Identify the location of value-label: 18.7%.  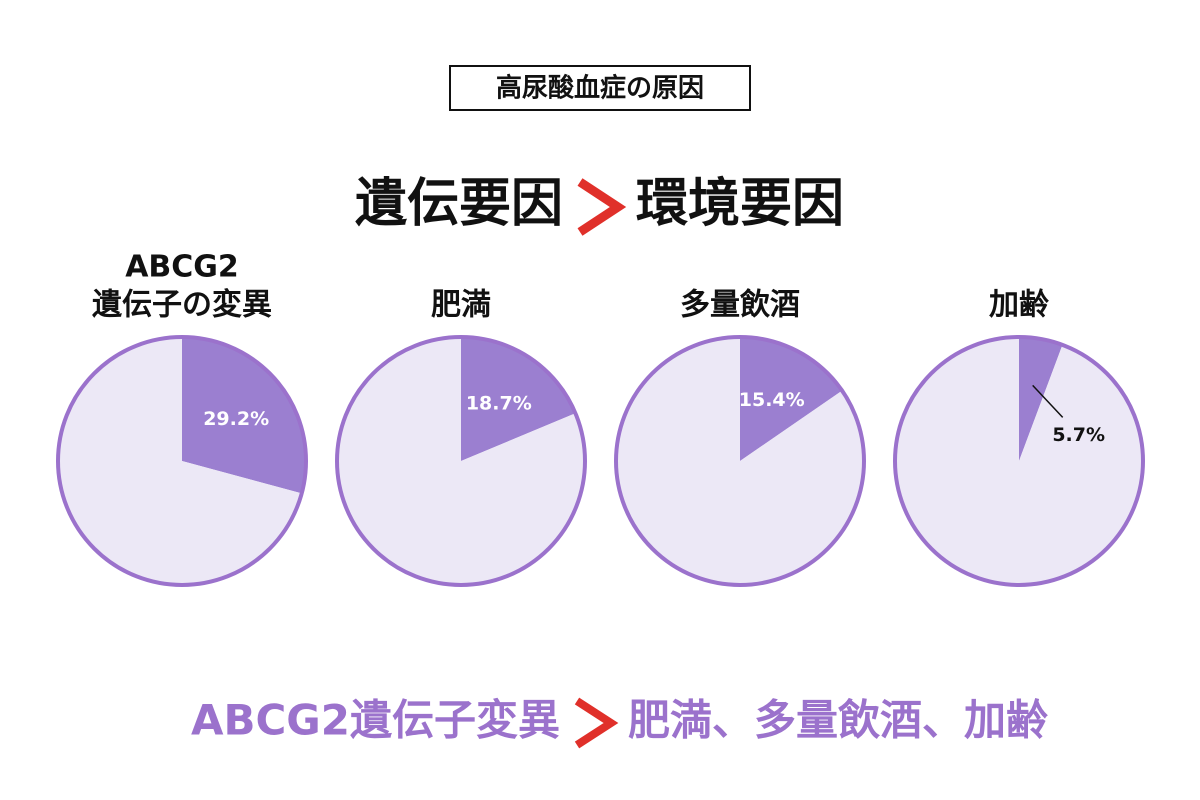
(499, 404).